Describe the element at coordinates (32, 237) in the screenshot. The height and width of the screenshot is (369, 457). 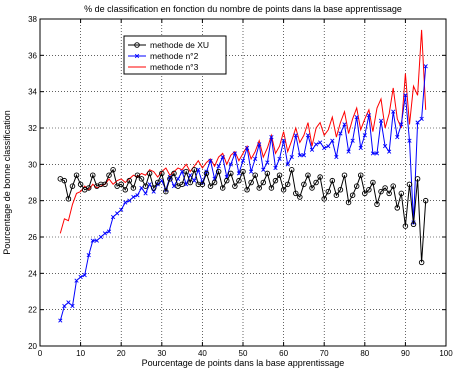
I see `y-tick-label: 26` at that location.